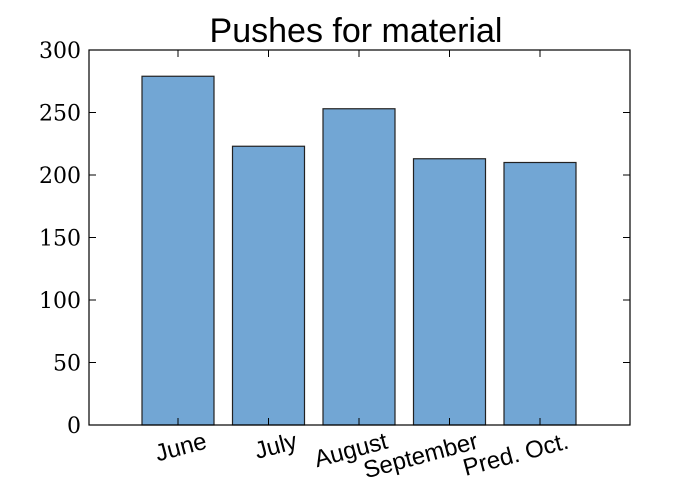  I want to click on chart-title: Pushes for material, so click(356, 31).